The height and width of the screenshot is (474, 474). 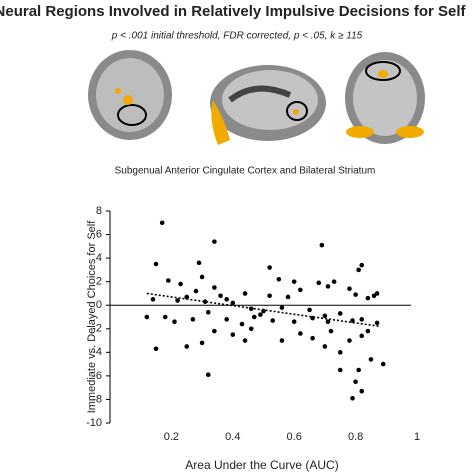 What do you see at coordinates (355, 437) in the screenshot?
I see `x-tick-label: 0.8` at bounding box center [355, 437].